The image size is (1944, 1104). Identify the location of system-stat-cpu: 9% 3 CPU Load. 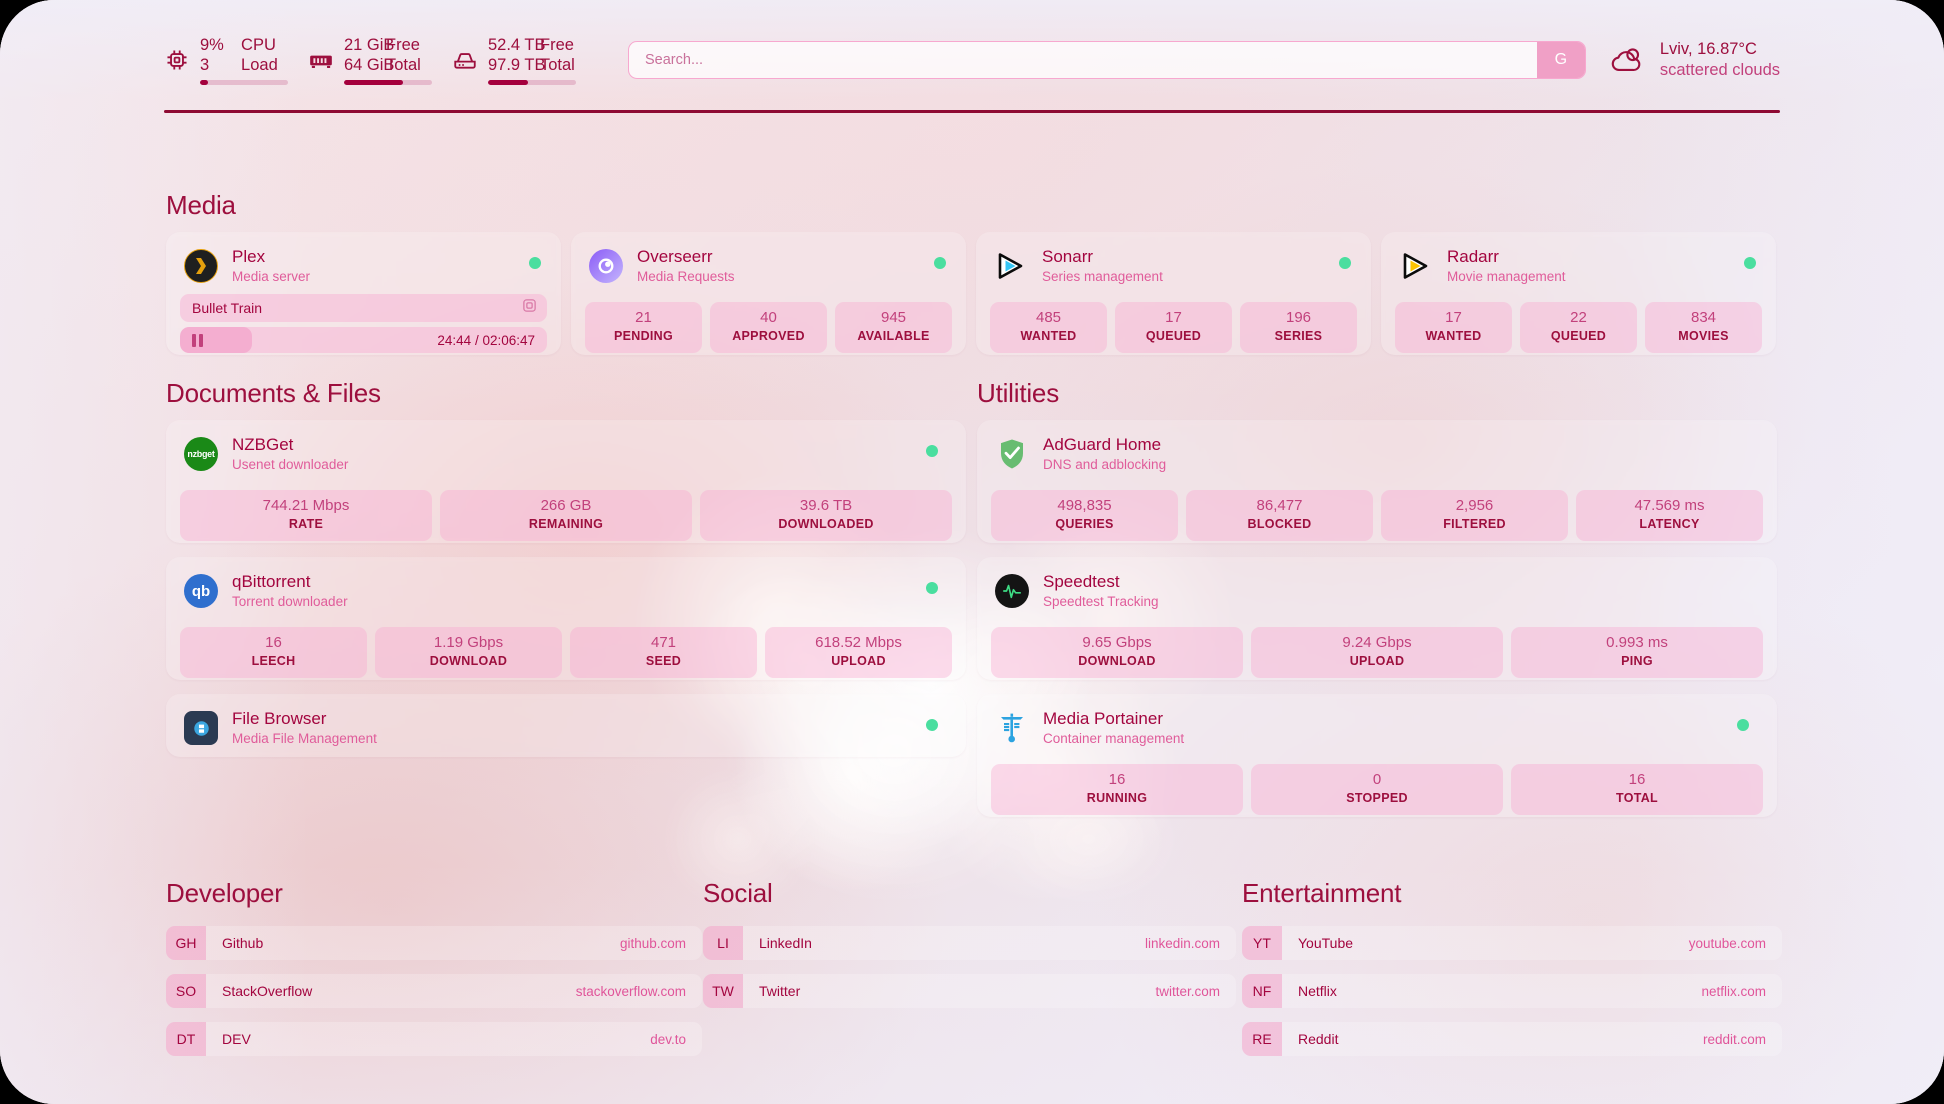
(226, 60).